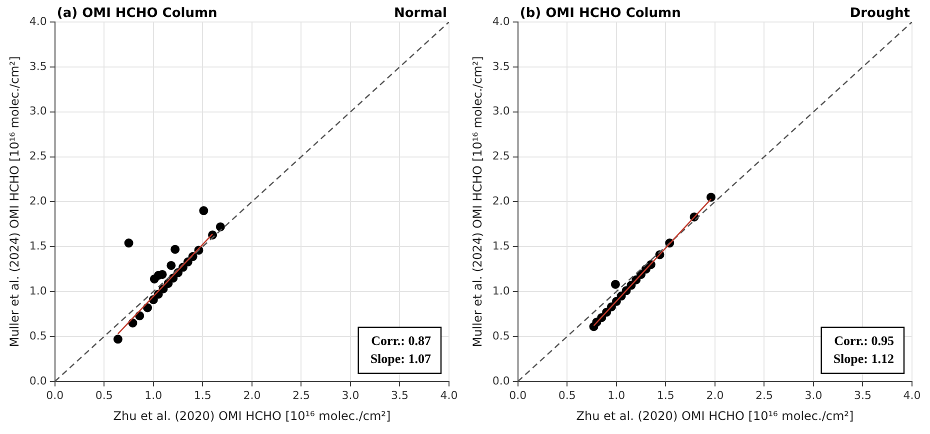 The height and width of the screenshot is (434, 930). Describe the element at coordinates (401, 340) in the screenshot. I see `annotation: Corr.: 0.87` at that location.